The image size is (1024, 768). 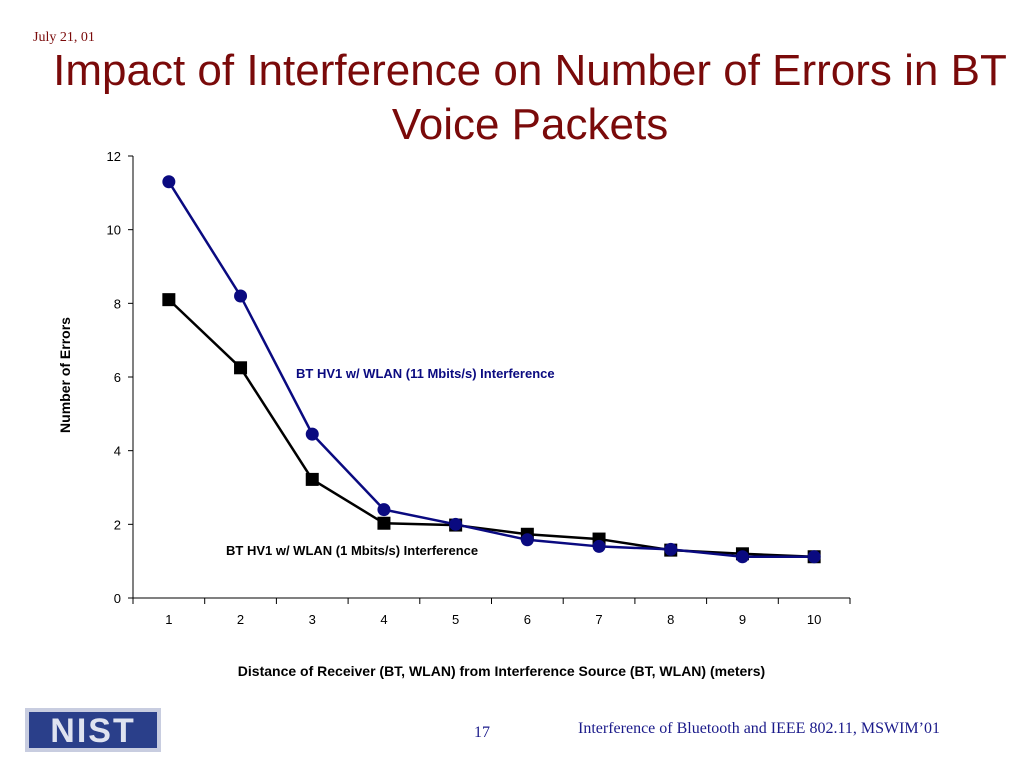 What do you see at coordinates (117, 303) in the screenshot?
I see `y-tick-label: 8` at bounding box center [117, 303].